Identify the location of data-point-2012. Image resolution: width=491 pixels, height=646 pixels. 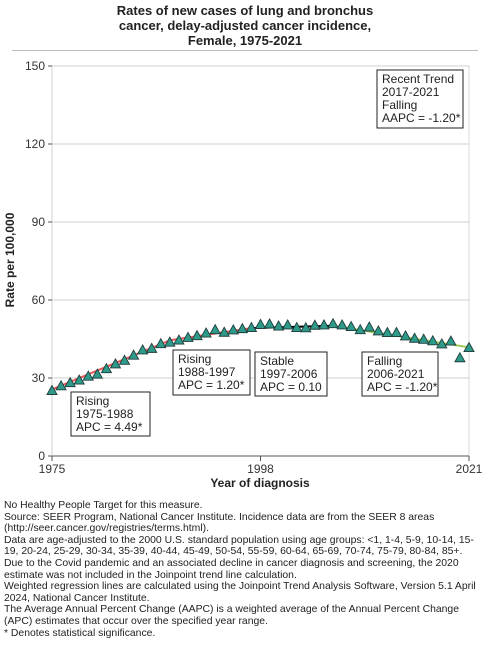
(387, 331).